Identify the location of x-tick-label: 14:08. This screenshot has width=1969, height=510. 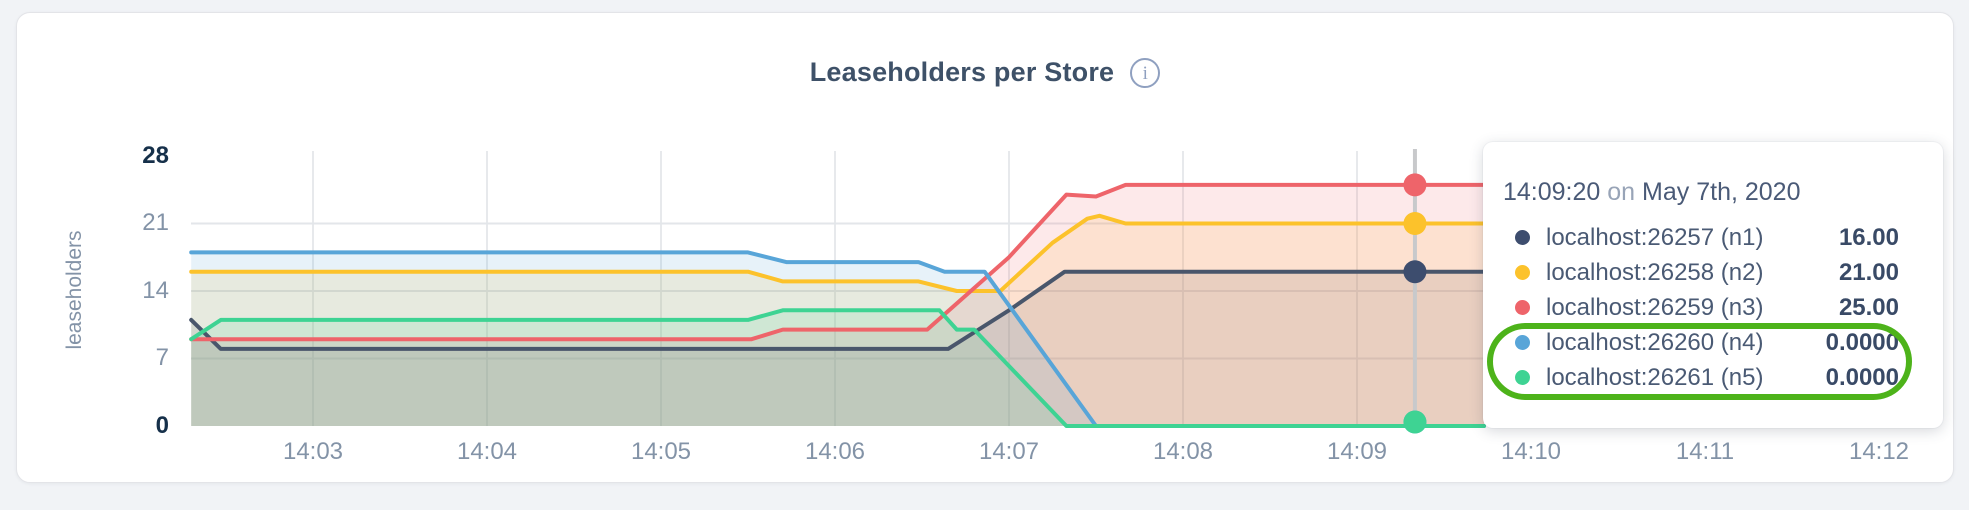
(1183, 451).